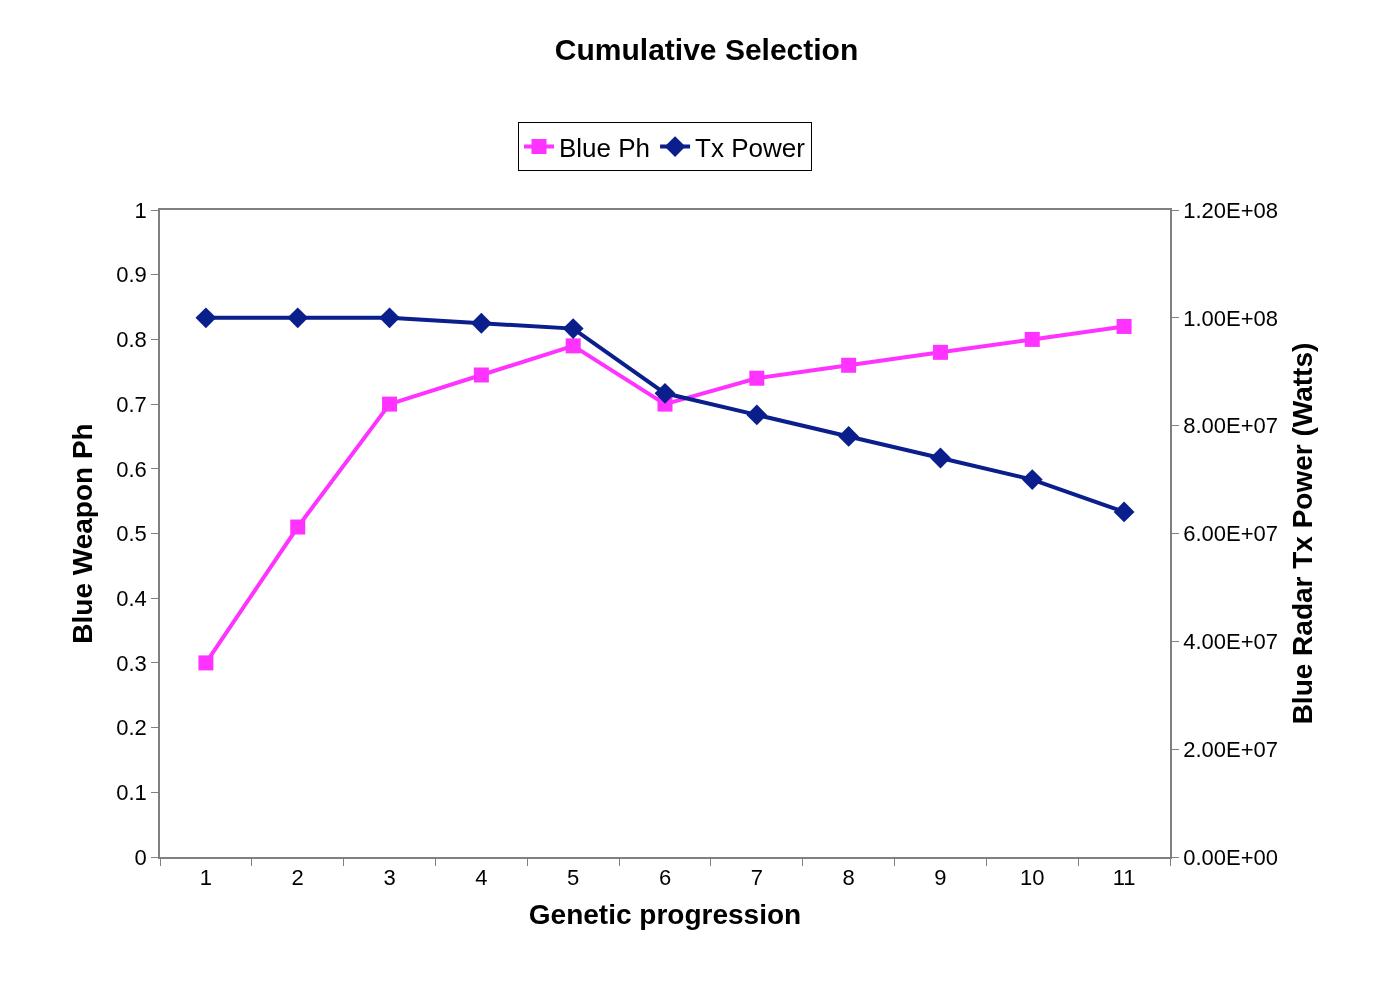 This screenshot has width=1380, height=987. Describe the element at coordinates (131, 340) in the screenshot. I see `y-tick-label: 0.8` at that location.